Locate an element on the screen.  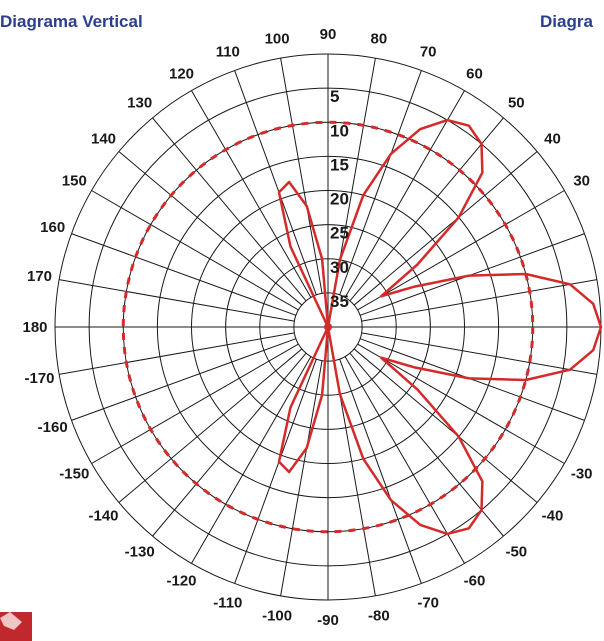
angle-label: 80 is located at coordinates (379, 39).